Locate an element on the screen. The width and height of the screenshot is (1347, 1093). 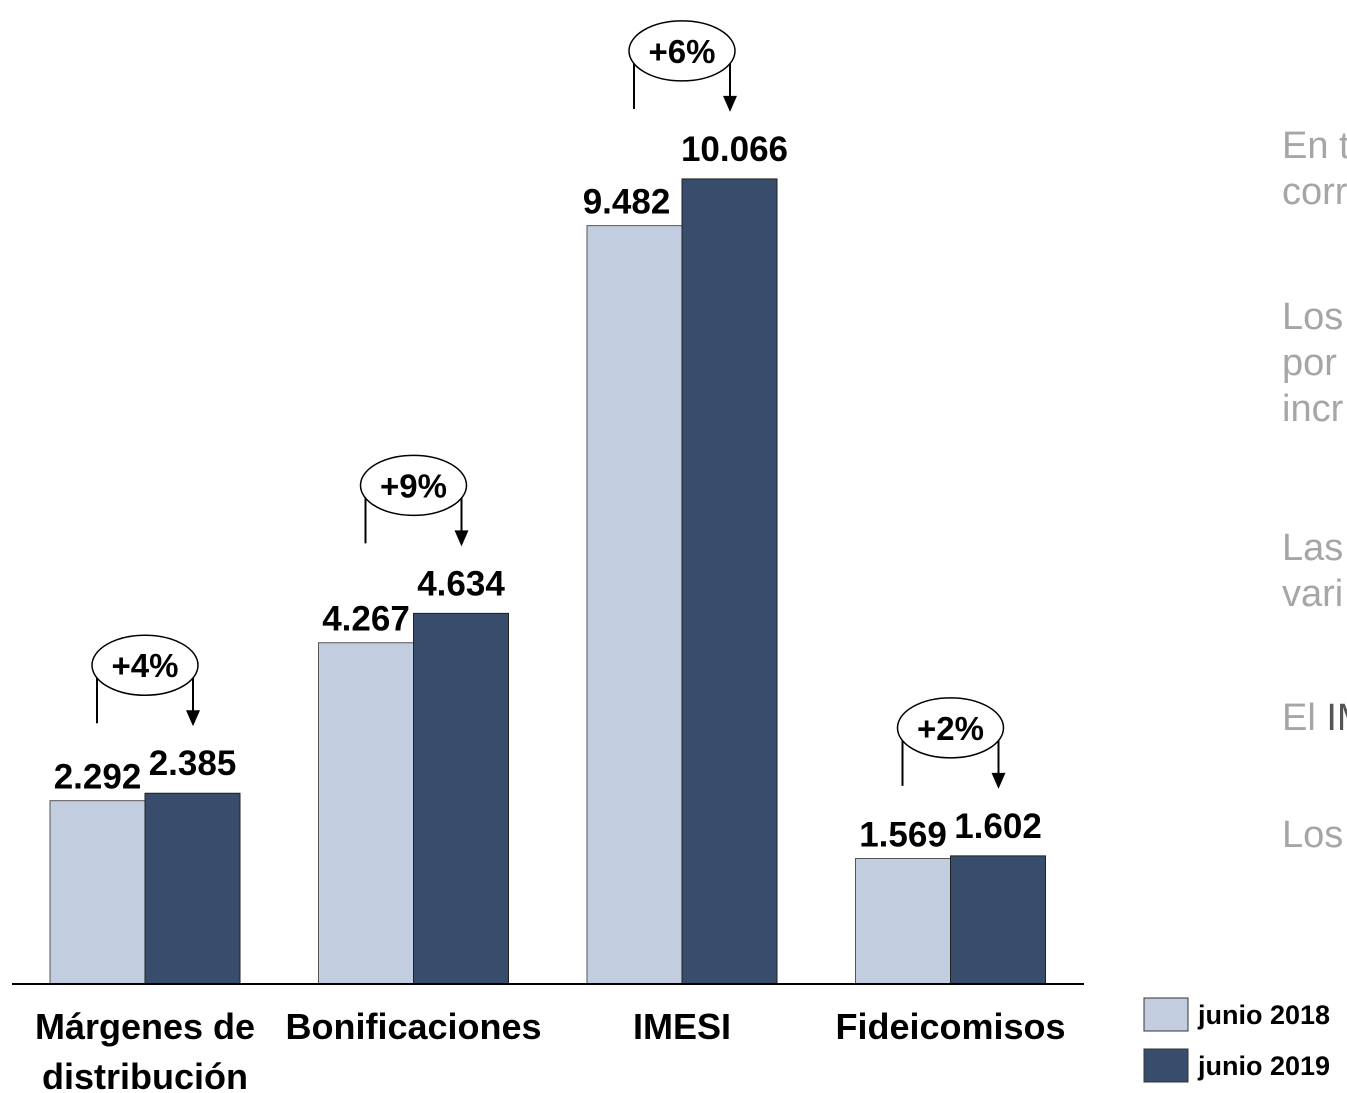
legend: junio 2018 junio 2019 is located at coordinates (1236, 1040).